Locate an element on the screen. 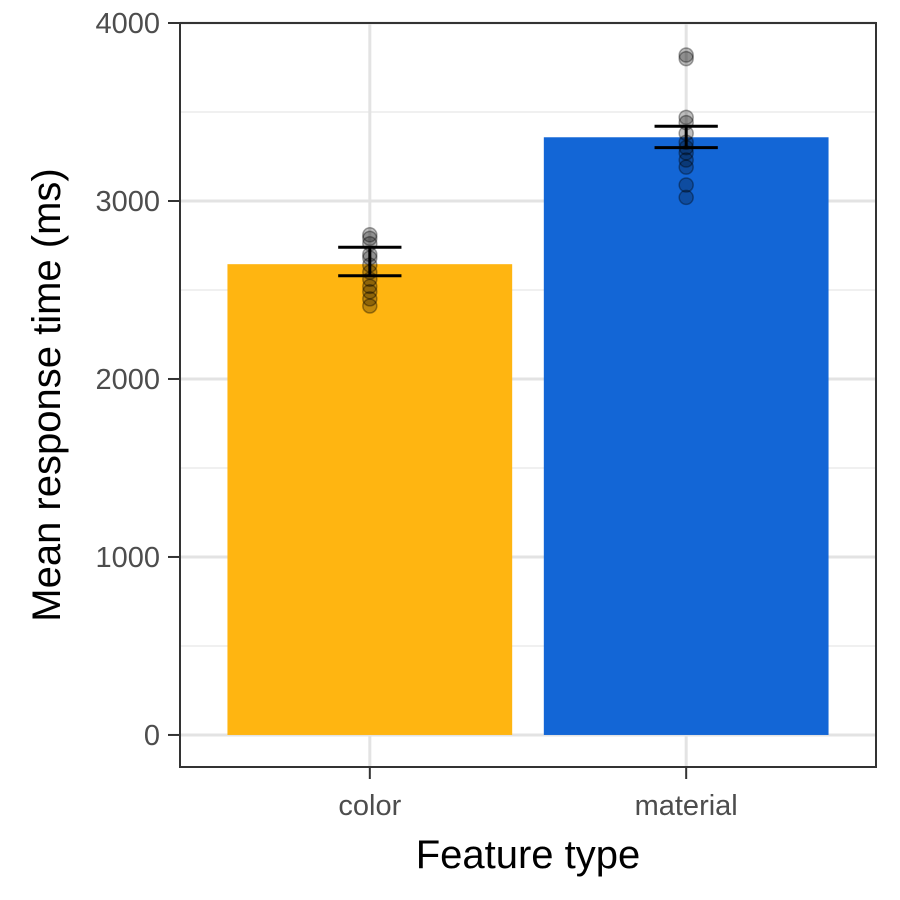 The height and width of the screenshot is (900, 900). error-bars is located at coordinates (528, 201).